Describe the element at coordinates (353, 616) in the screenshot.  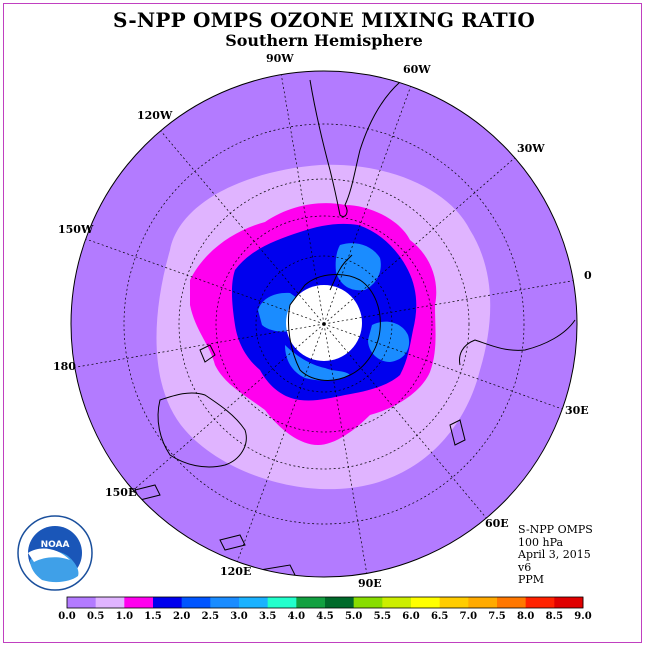
I see `colorbar-tick-label: 5.0` at that location.